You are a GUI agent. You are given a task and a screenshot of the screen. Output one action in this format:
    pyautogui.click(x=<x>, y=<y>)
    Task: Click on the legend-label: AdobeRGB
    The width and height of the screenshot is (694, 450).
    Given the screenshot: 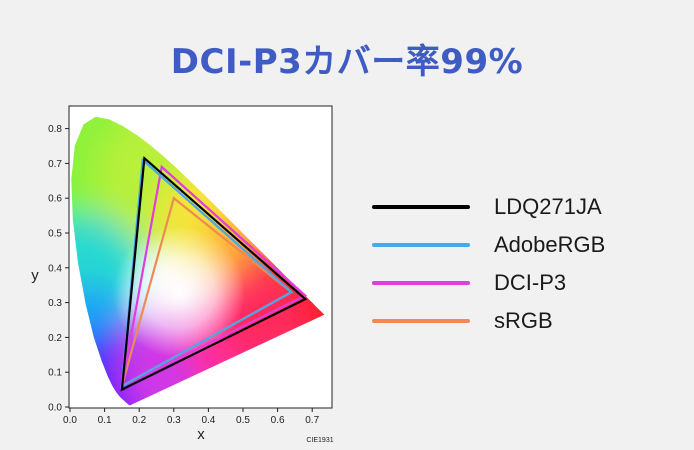 What is the action you would take?
    pyautogui.click(x=550, y=244)
    